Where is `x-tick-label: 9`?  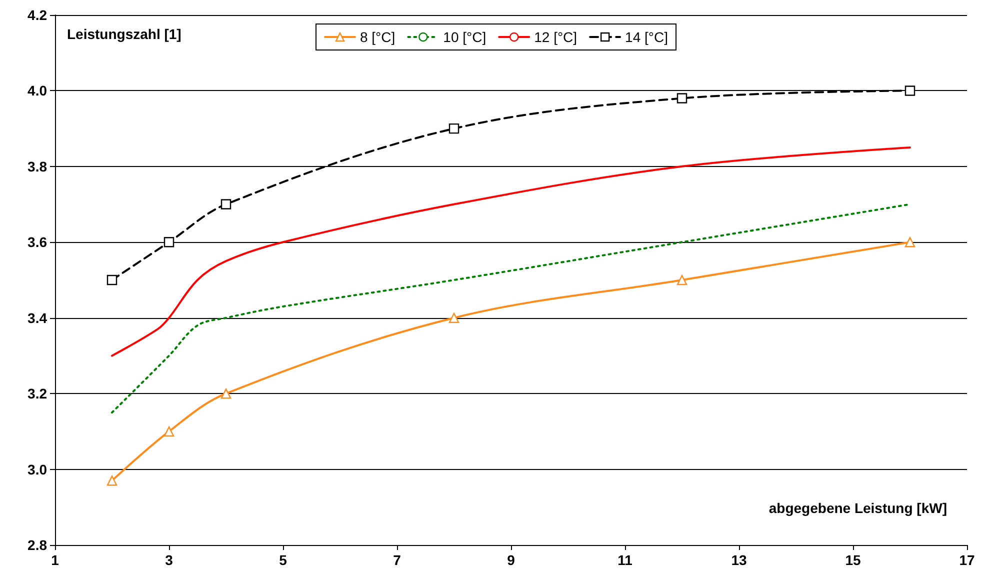 x-tick-label: 9 is located at coordinates (511, 560).